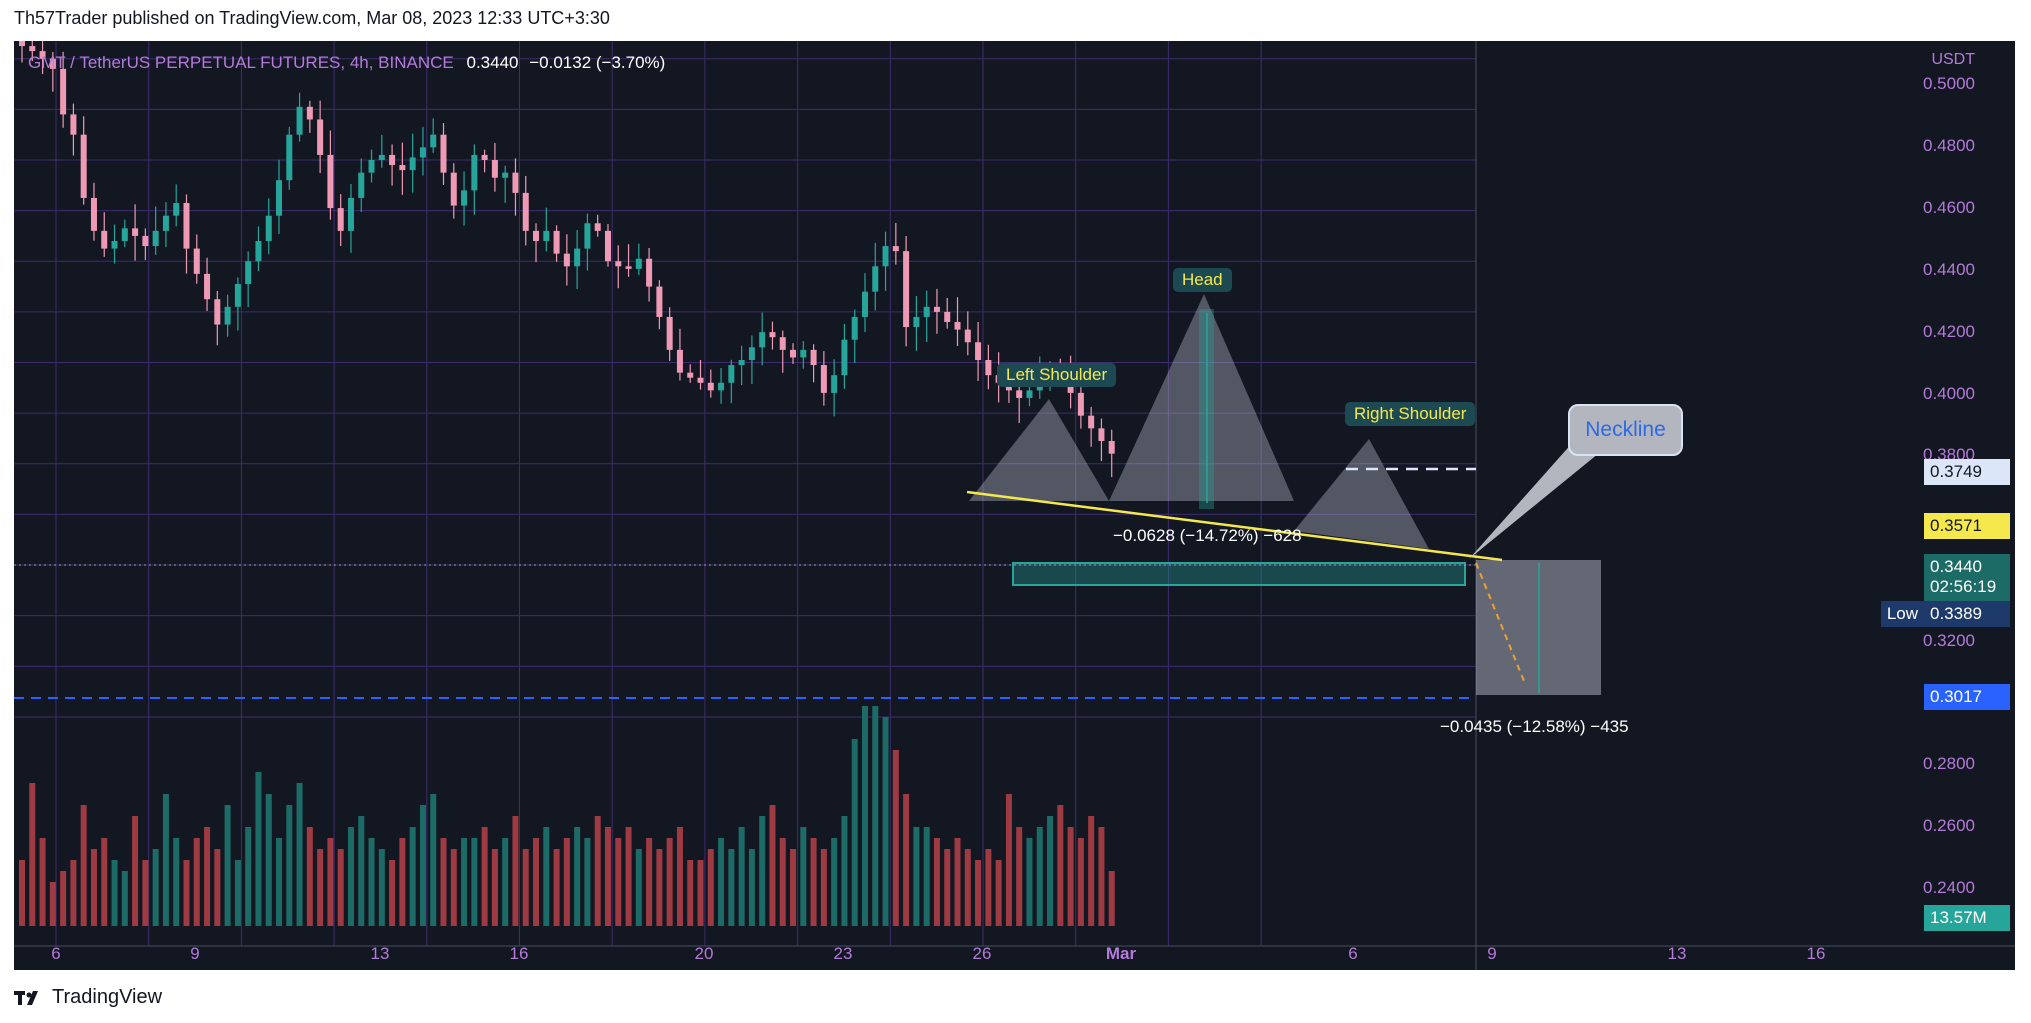 The width and height of the screenshot is (2031, 1023). Describe the element at coordinates (1410, 414) in the screenshot. I see `right-shoulder-label: Right Shoulder` at that location.